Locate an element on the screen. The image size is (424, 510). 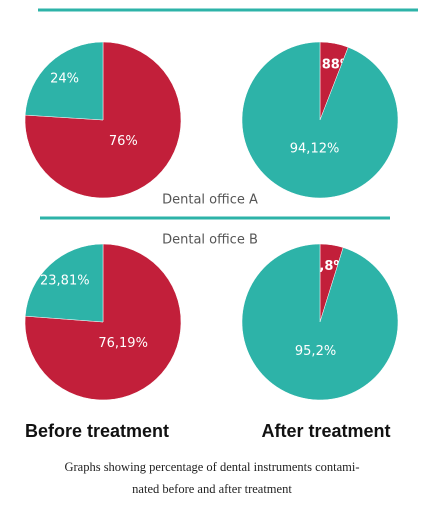
column-label: After treatment is located at coordinates (325, 431).